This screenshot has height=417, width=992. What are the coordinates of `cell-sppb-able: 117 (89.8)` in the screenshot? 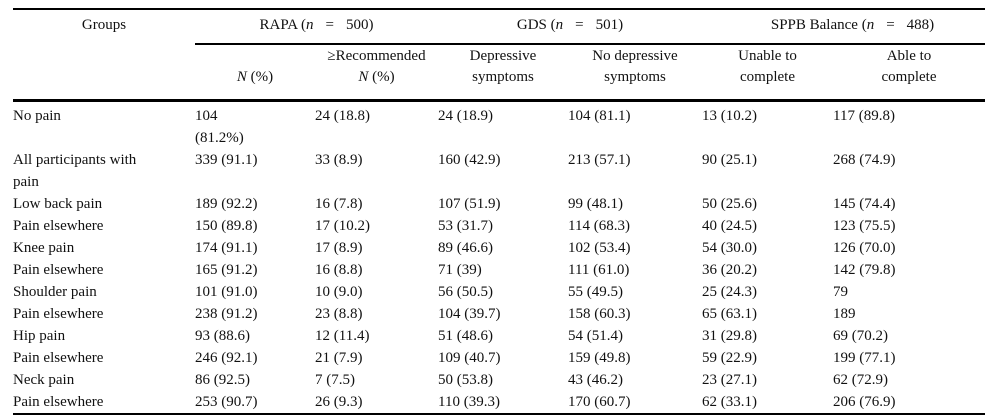 It's located at (864, 115).